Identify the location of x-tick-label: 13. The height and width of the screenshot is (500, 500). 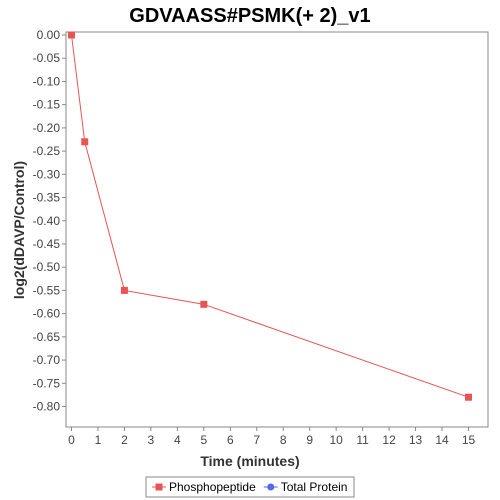
(416, 440).